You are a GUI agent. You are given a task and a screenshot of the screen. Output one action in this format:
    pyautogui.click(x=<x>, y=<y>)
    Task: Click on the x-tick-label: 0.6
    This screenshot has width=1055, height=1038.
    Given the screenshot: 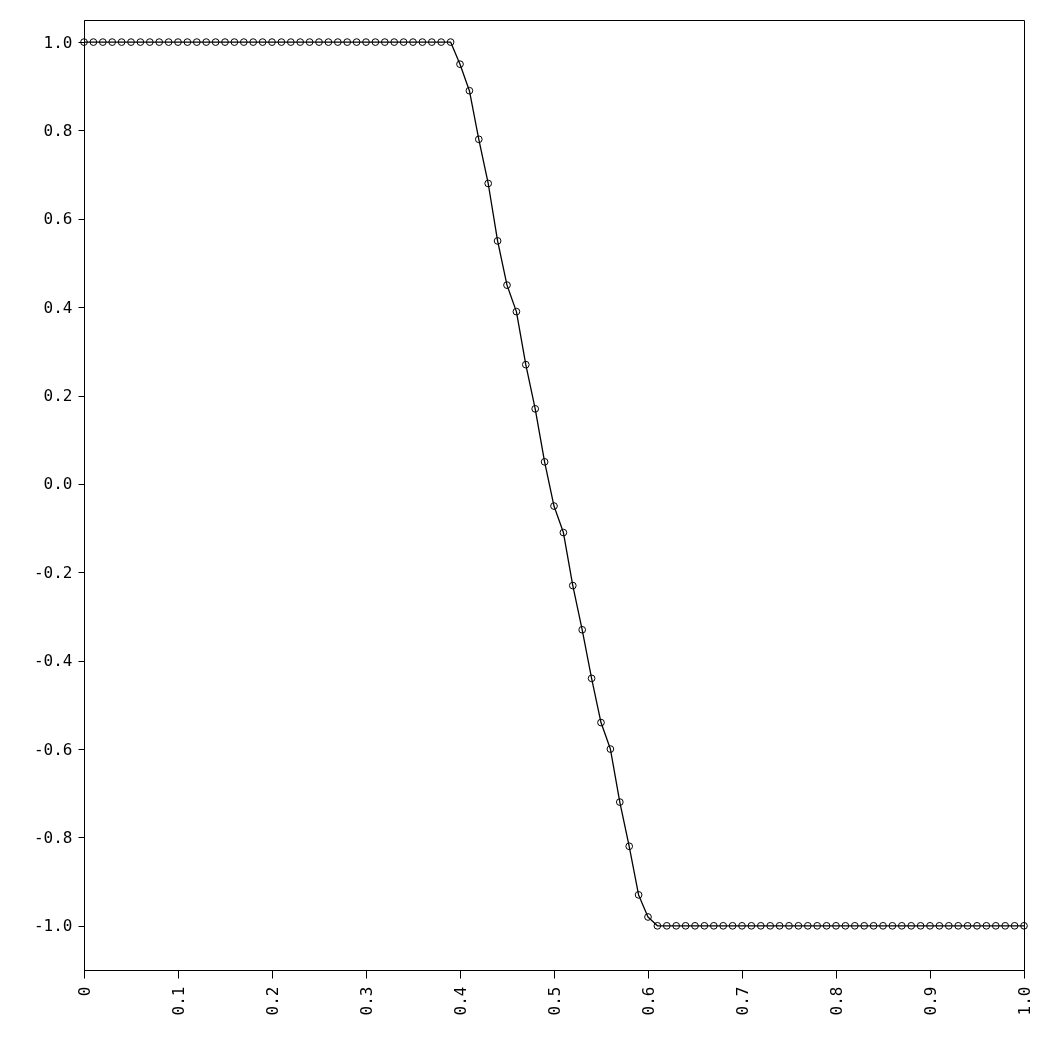 What is the action you would take?
    pyautogui.click(x=648, y=1001)
    